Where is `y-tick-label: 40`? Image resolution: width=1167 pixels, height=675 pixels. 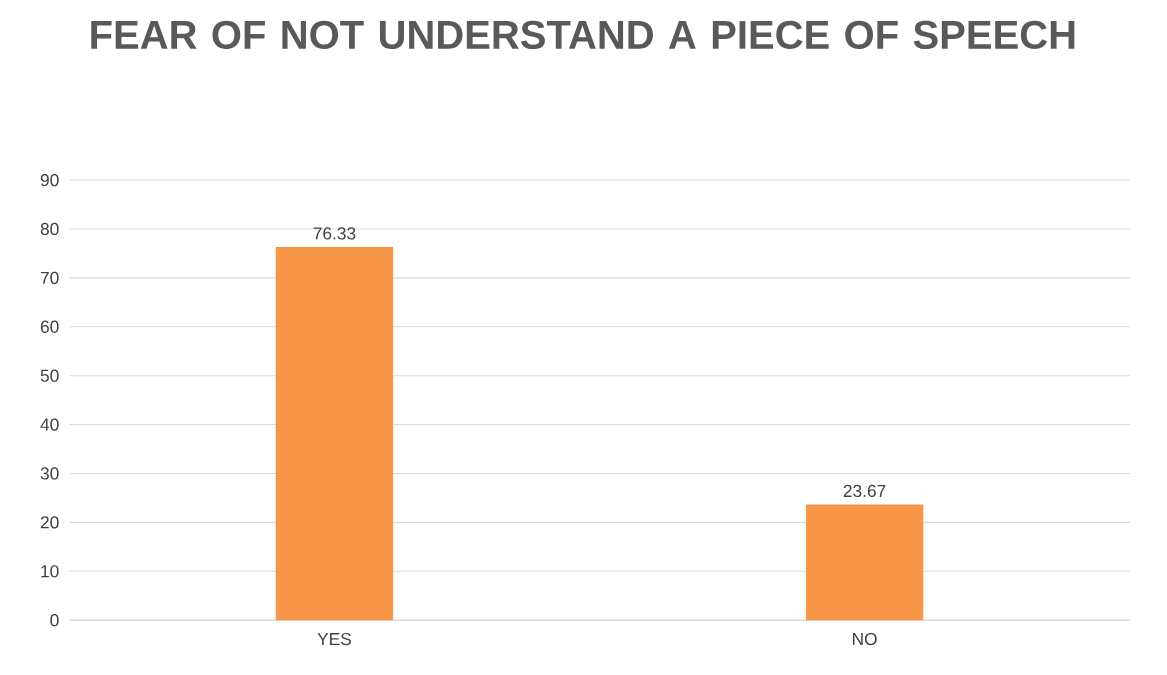 y-tick-label: 40 is located at coordinates (49, 424).